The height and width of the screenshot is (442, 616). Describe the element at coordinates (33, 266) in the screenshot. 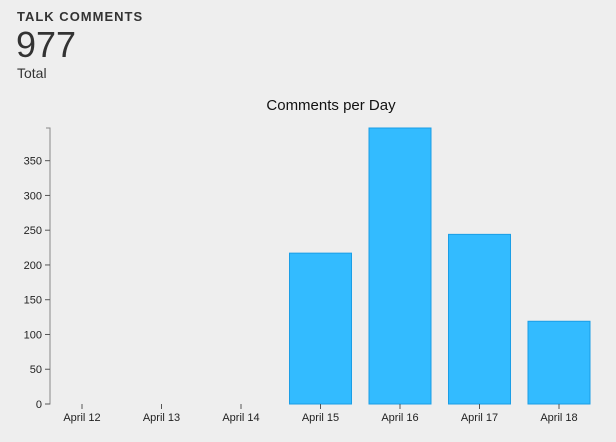

I see `y-tick-label: 200` at that location.